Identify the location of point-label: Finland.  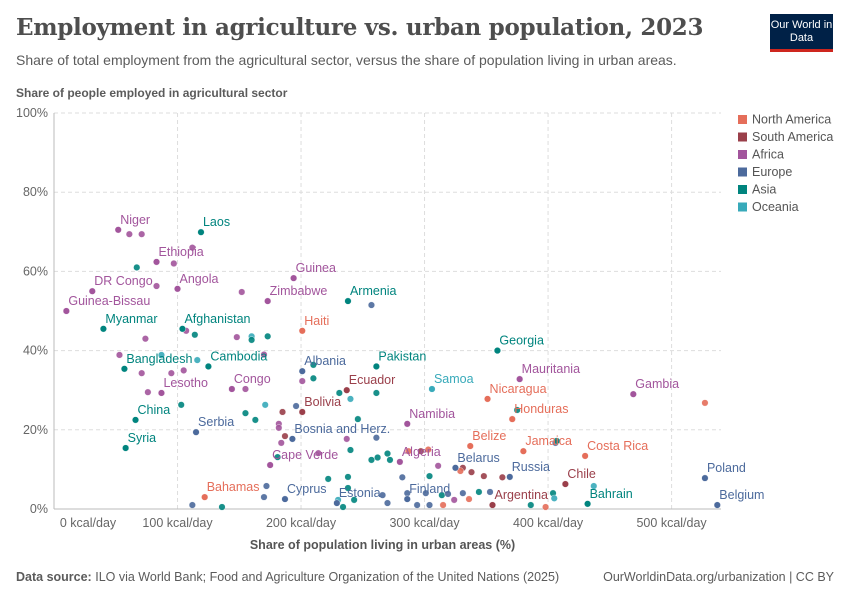
(429, 489).